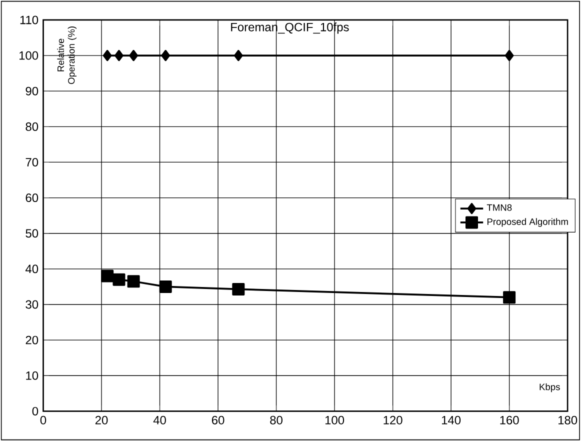 Image resolution: width=582 pixels, height=441 pixels. I want to click on y-tick-label: 30, so click(32, 304).